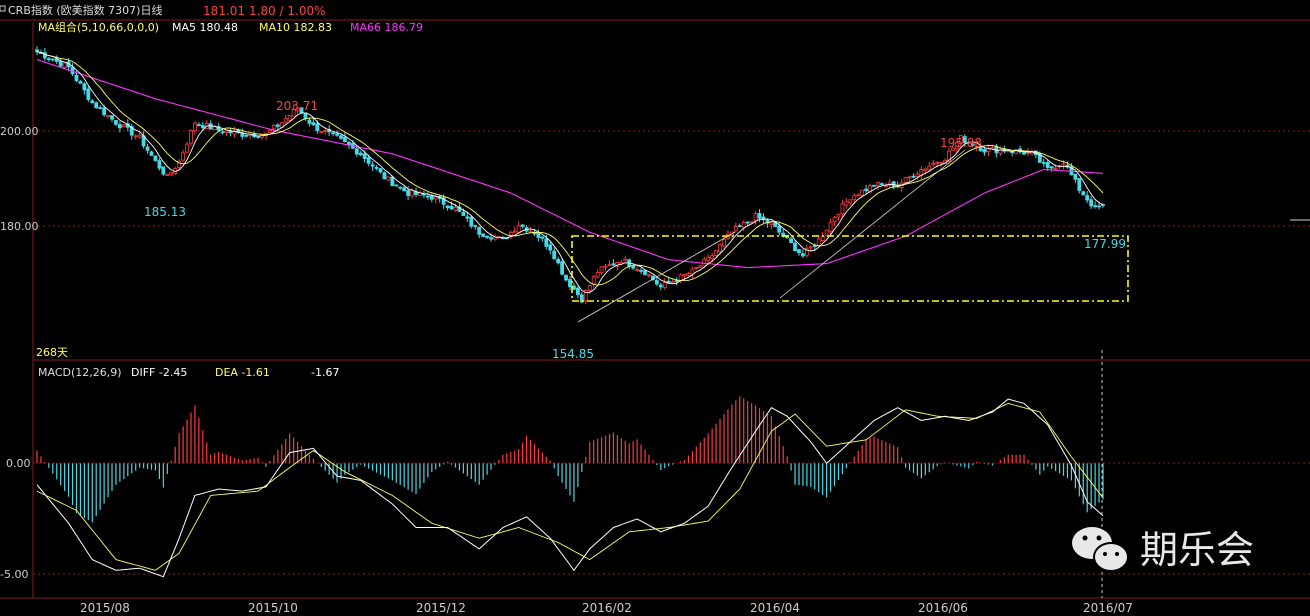 Image resolution: width=1310 pixels, height=616 pixels. I want to click on low-annotation: 154.85, so click(573, 354).